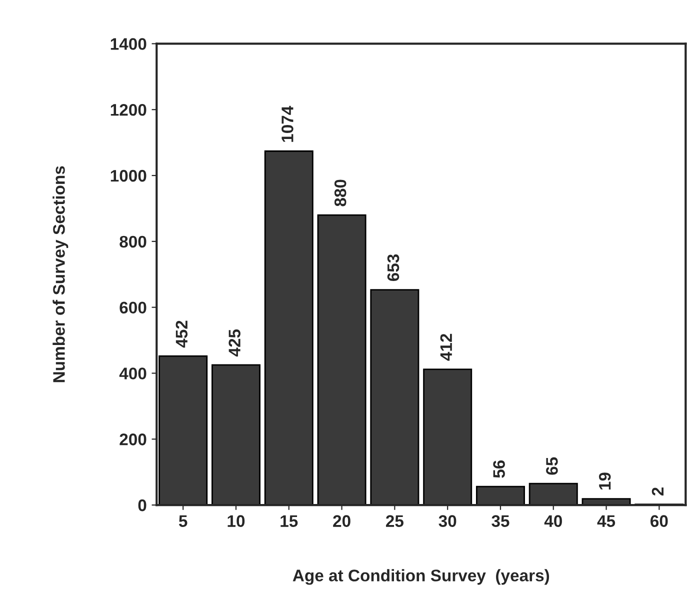 Image resolution: width=687 pixels, height=607 pixels. What do you see at coordinates (128, 110) in the screenshot?
I see `y-tick-label: 1200` at bounding box center [128, 110].